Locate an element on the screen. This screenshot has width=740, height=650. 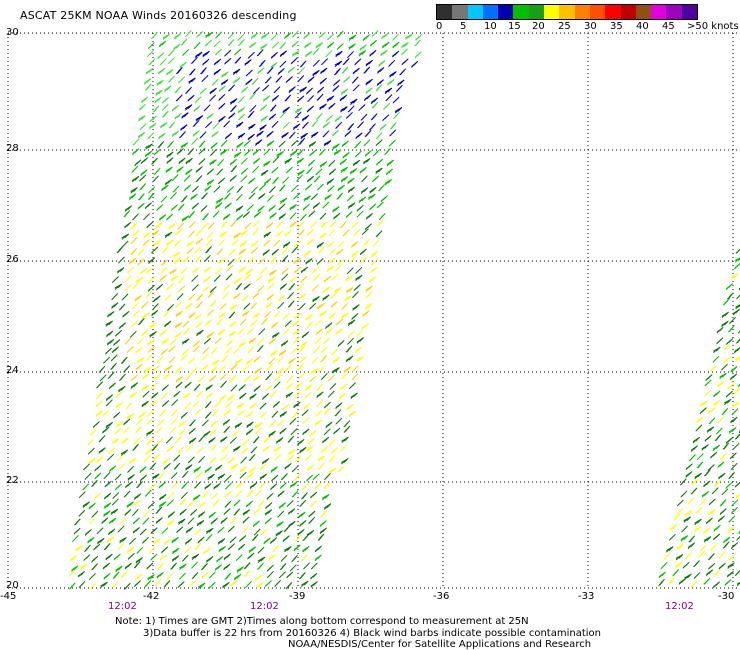
legend-swatch is located at coordinates (613, 12).